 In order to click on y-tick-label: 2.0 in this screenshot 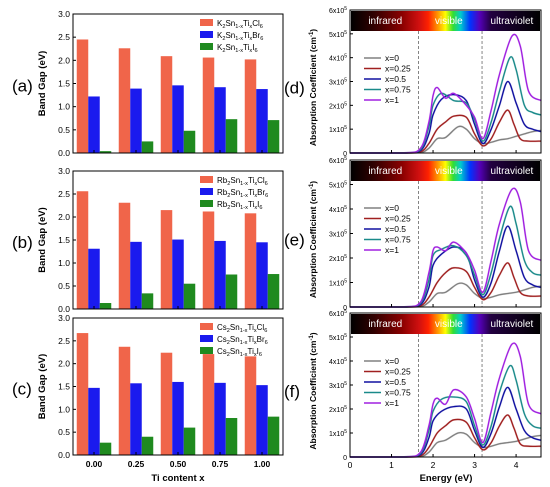, I will do `click(64, 60)`.